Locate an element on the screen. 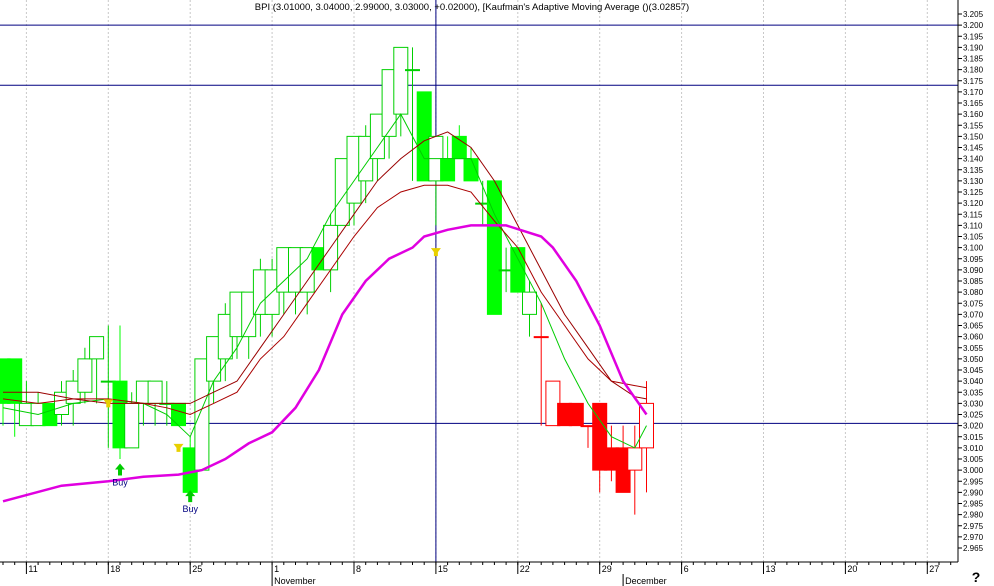 This screenshot has height=586, width=994. y-tick-label: 3.140 is located at coordinates (973, 159).